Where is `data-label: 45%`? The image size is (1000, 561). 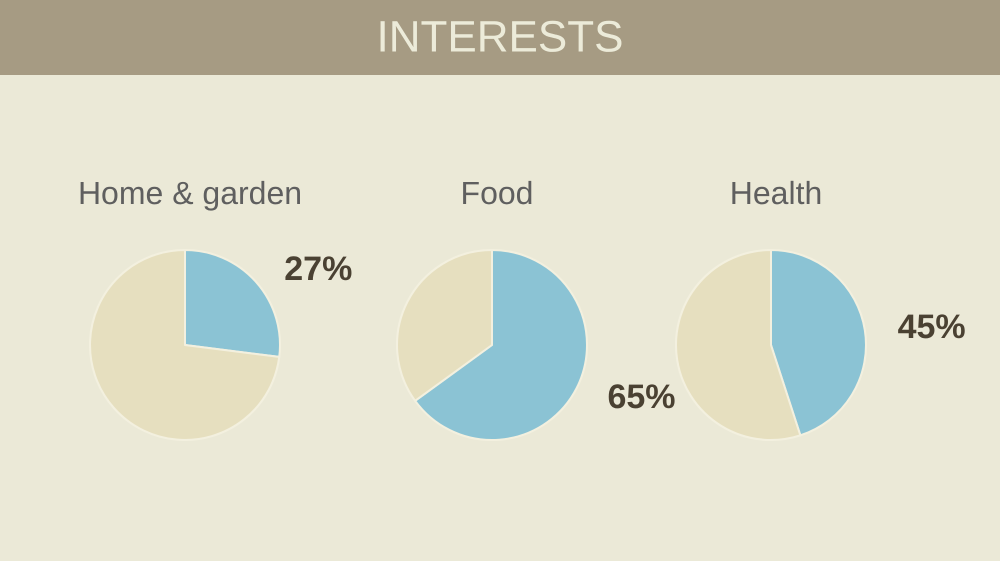 data-label: 45% is located at coordinates (932, 327).